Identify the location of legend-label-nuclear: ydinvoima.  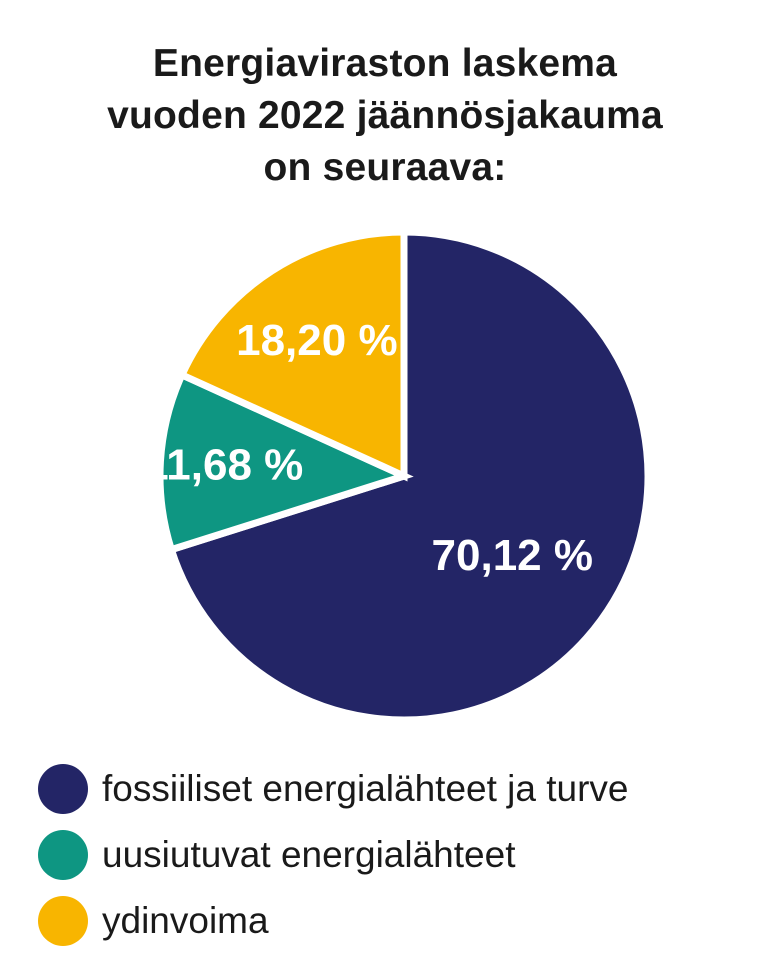
(185, 920).